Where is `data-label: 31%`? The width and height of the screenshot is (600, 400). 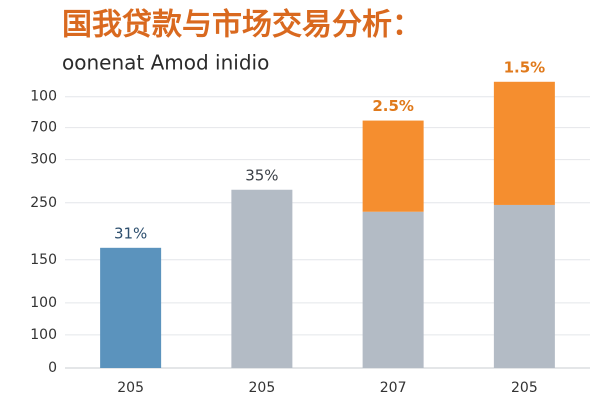 data-label: 31% is located at coordinates (130, 233).